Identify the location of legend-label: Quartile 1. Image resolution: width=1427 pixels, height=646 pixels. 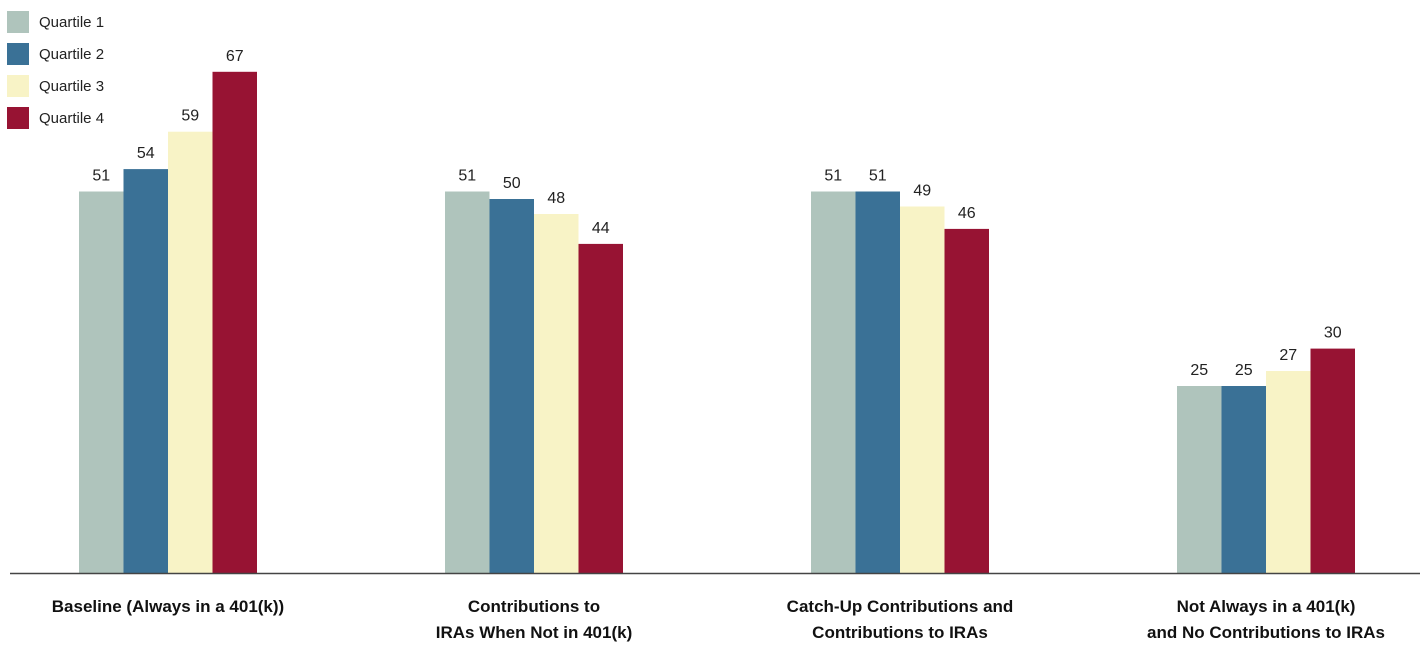
(72, 22).